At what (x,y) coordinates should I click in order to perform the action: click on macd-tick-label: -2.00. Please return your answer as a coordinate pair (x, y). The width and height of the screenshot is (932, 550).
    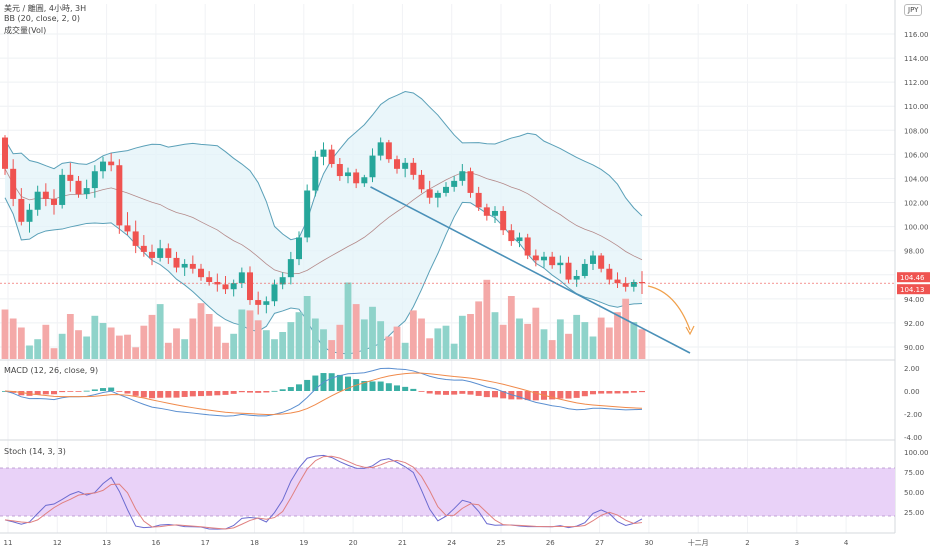
    Looking at the image, I should click on (913, 415).